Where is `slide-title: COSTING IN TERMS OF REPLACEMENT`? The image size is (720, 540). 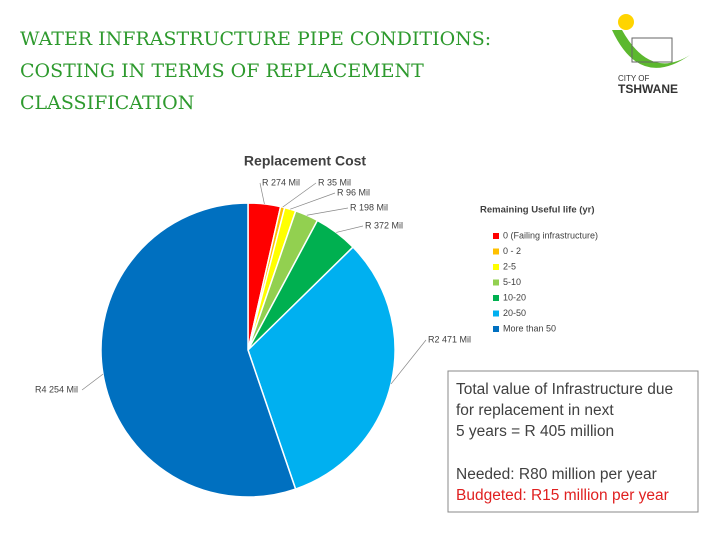
slide-title: COSTING IN TERMS OF REPLACEMENT is located at coordinates (222, 71).